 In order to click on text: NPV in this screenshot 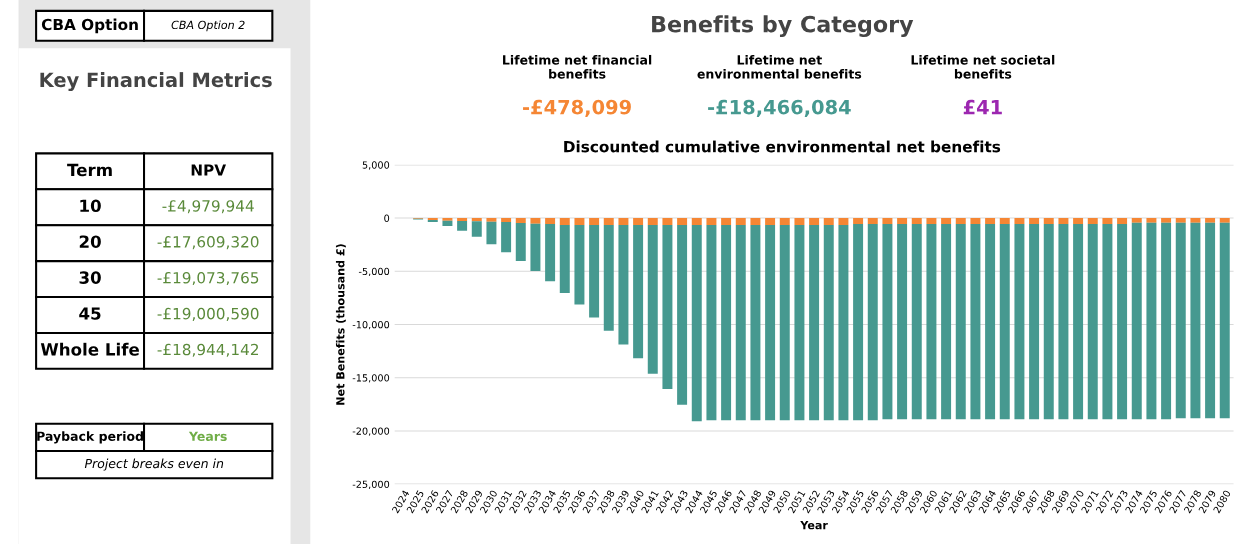, I will do `click(209, 170)`.